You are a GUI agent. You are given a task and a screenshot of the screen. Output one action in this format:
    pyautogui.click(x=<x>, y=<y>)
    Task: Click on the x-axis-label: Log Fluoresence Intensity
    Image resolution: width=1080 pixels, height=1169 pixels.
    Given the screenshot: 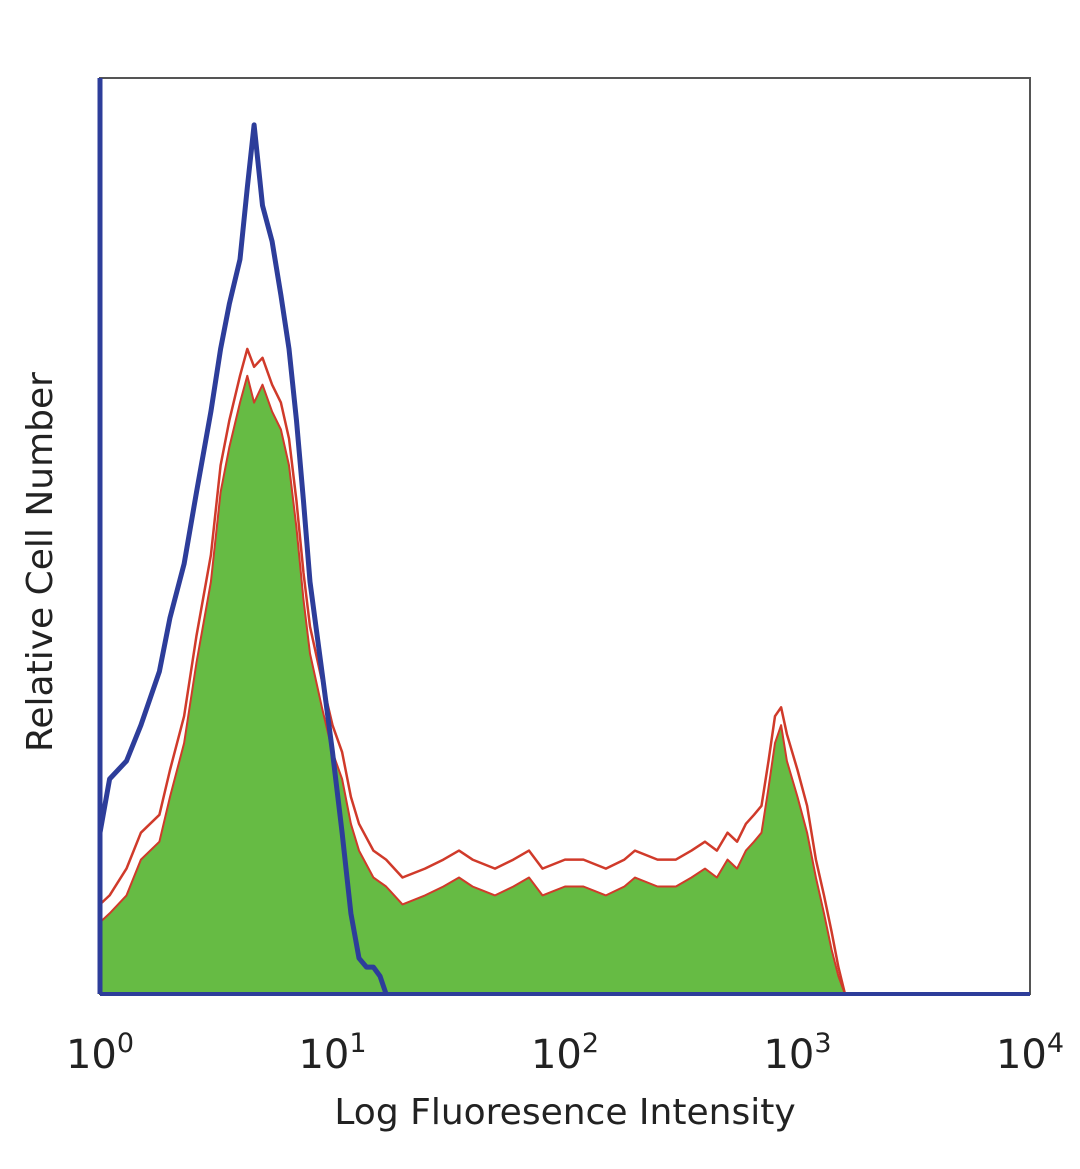 What is the action you would take?
    pyautogui.click(x=564, y=1112)
    